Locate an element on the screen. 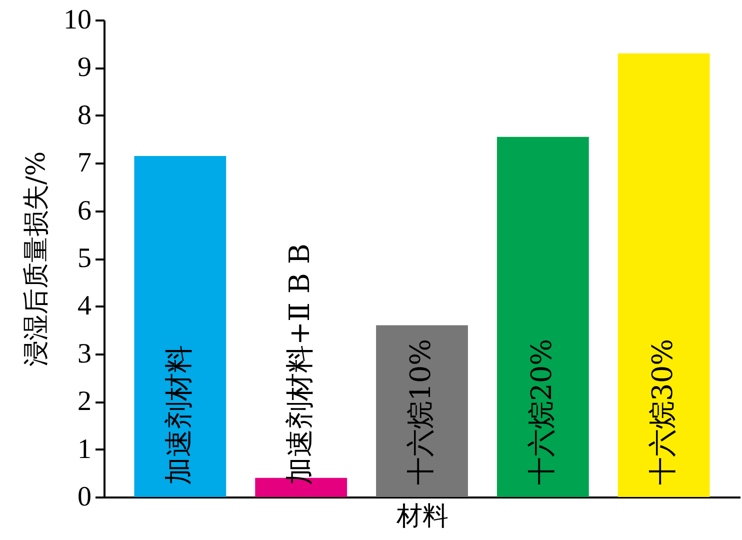 Image resolution: width=742 pixels, height=540 pixels. y-tick-label: 9 is located at coordinates (85, 68).